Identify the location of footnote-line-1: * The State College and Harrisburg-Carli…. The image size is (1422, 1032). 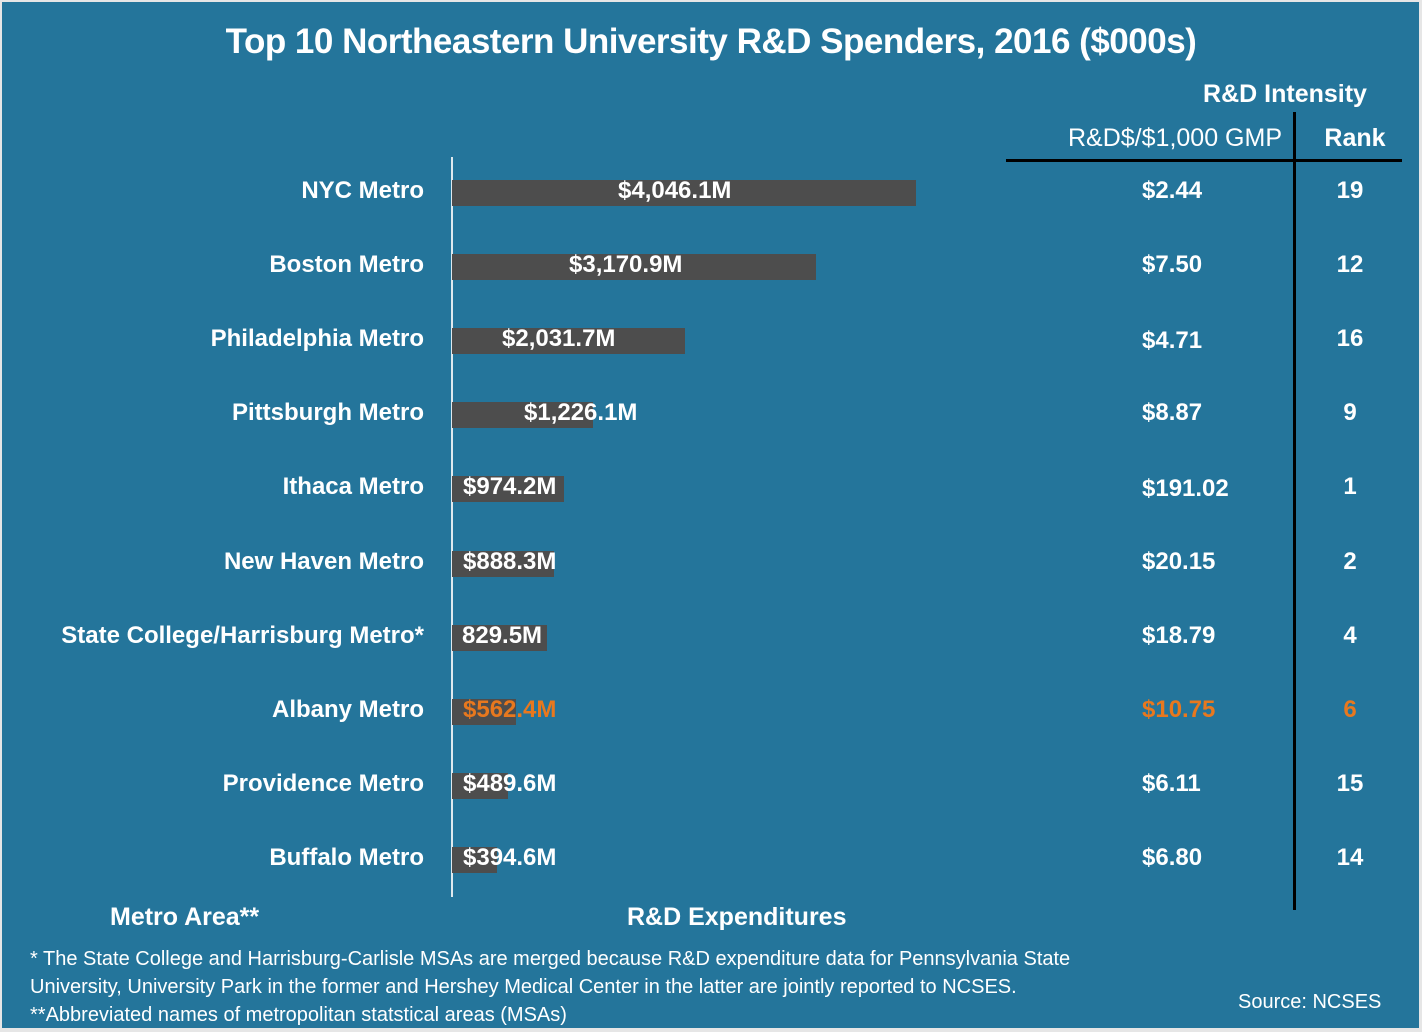
(550, 959).